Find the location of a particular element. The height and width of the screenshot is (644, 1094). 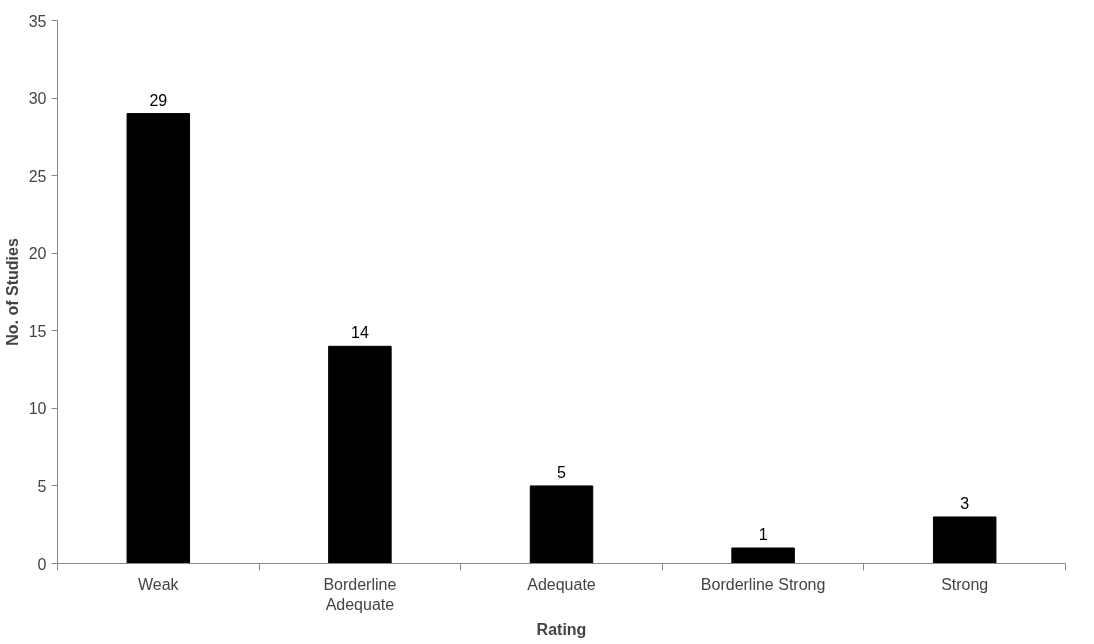

y-axis-title: No. of Studies is located at coordinates (12, 292).